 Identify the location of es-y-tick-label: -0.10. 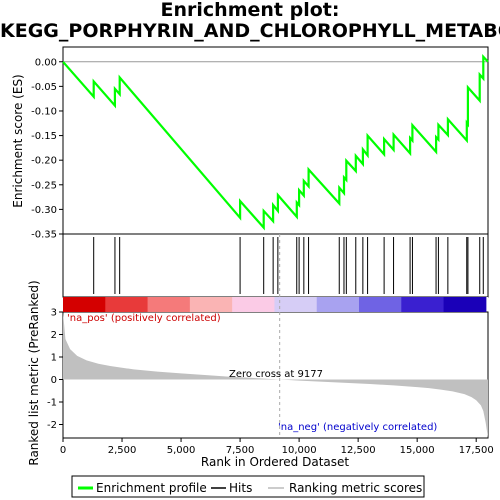
(44, 111).